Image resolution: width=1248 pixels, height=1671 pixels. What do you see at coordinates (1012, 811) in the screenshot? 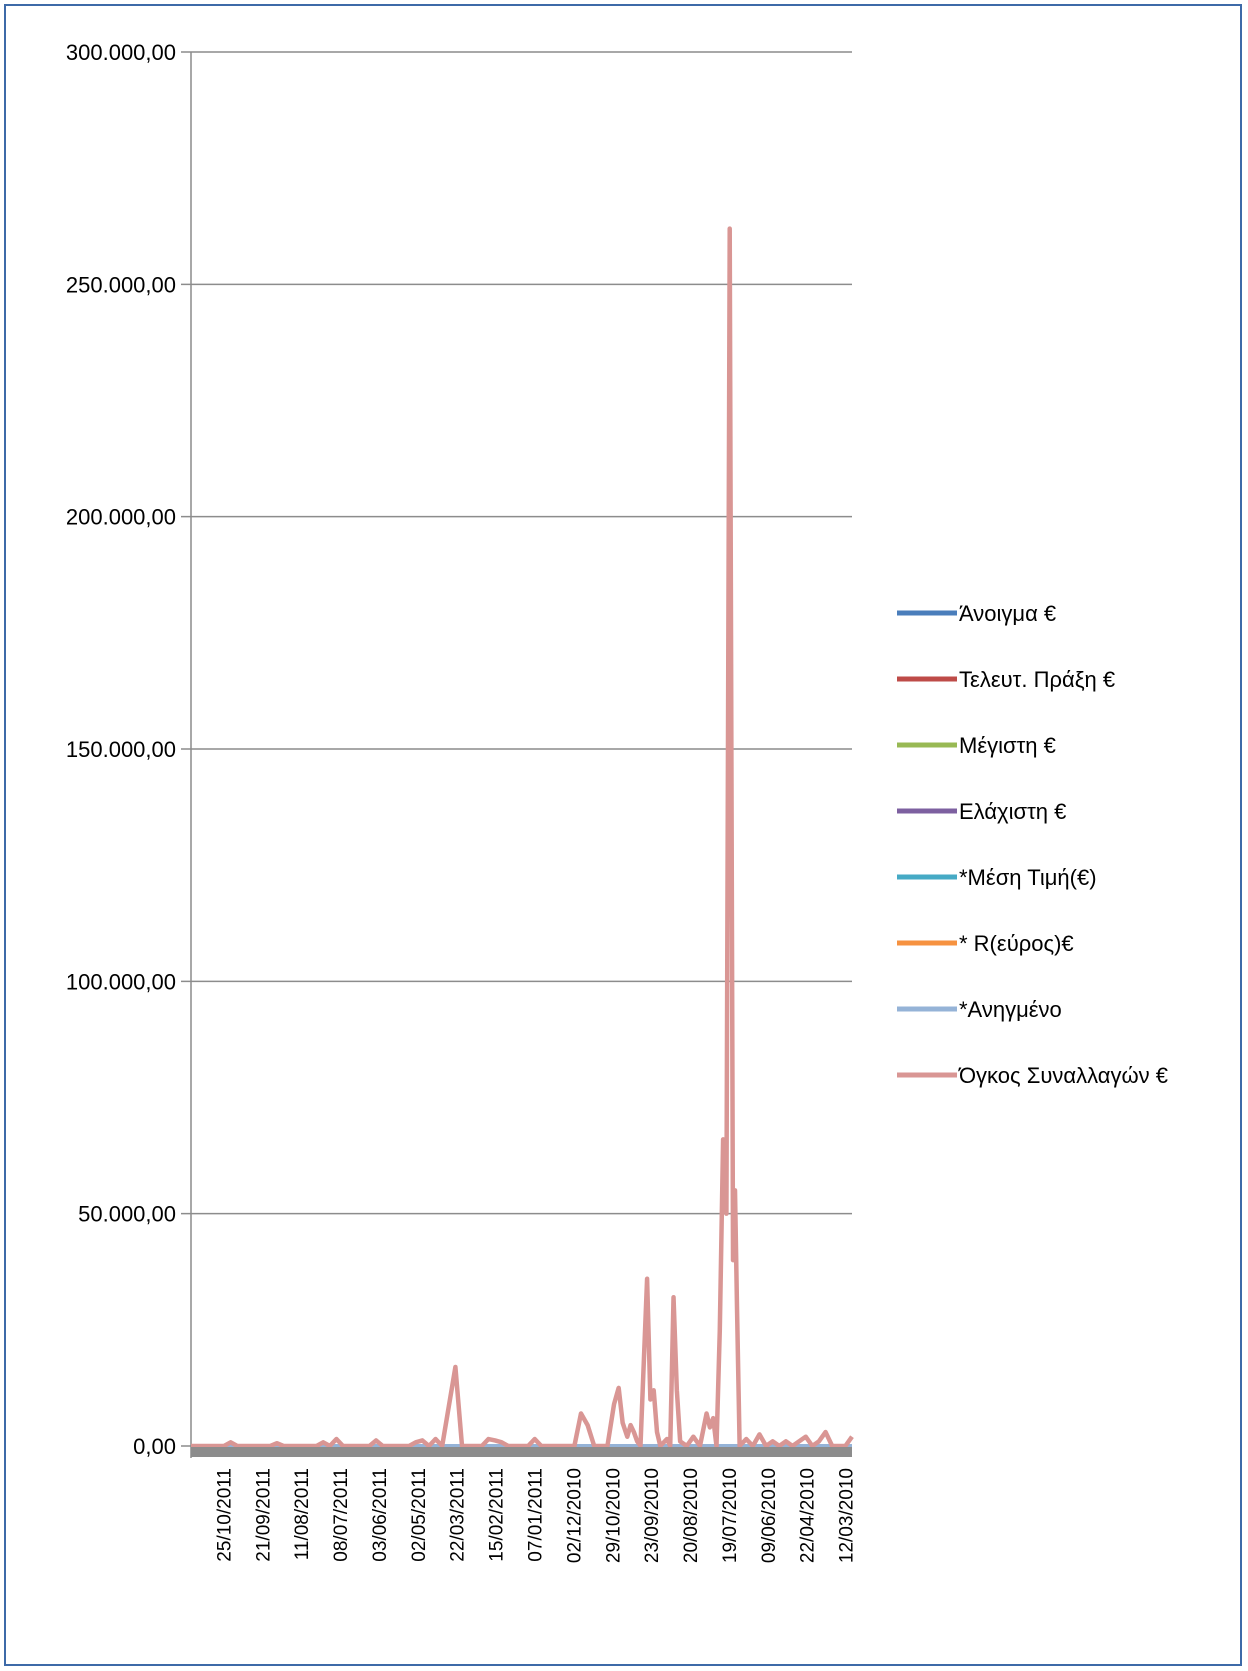
I see `legend-label-3: Ελάχιστη €` at bounding box center [1012, 811].